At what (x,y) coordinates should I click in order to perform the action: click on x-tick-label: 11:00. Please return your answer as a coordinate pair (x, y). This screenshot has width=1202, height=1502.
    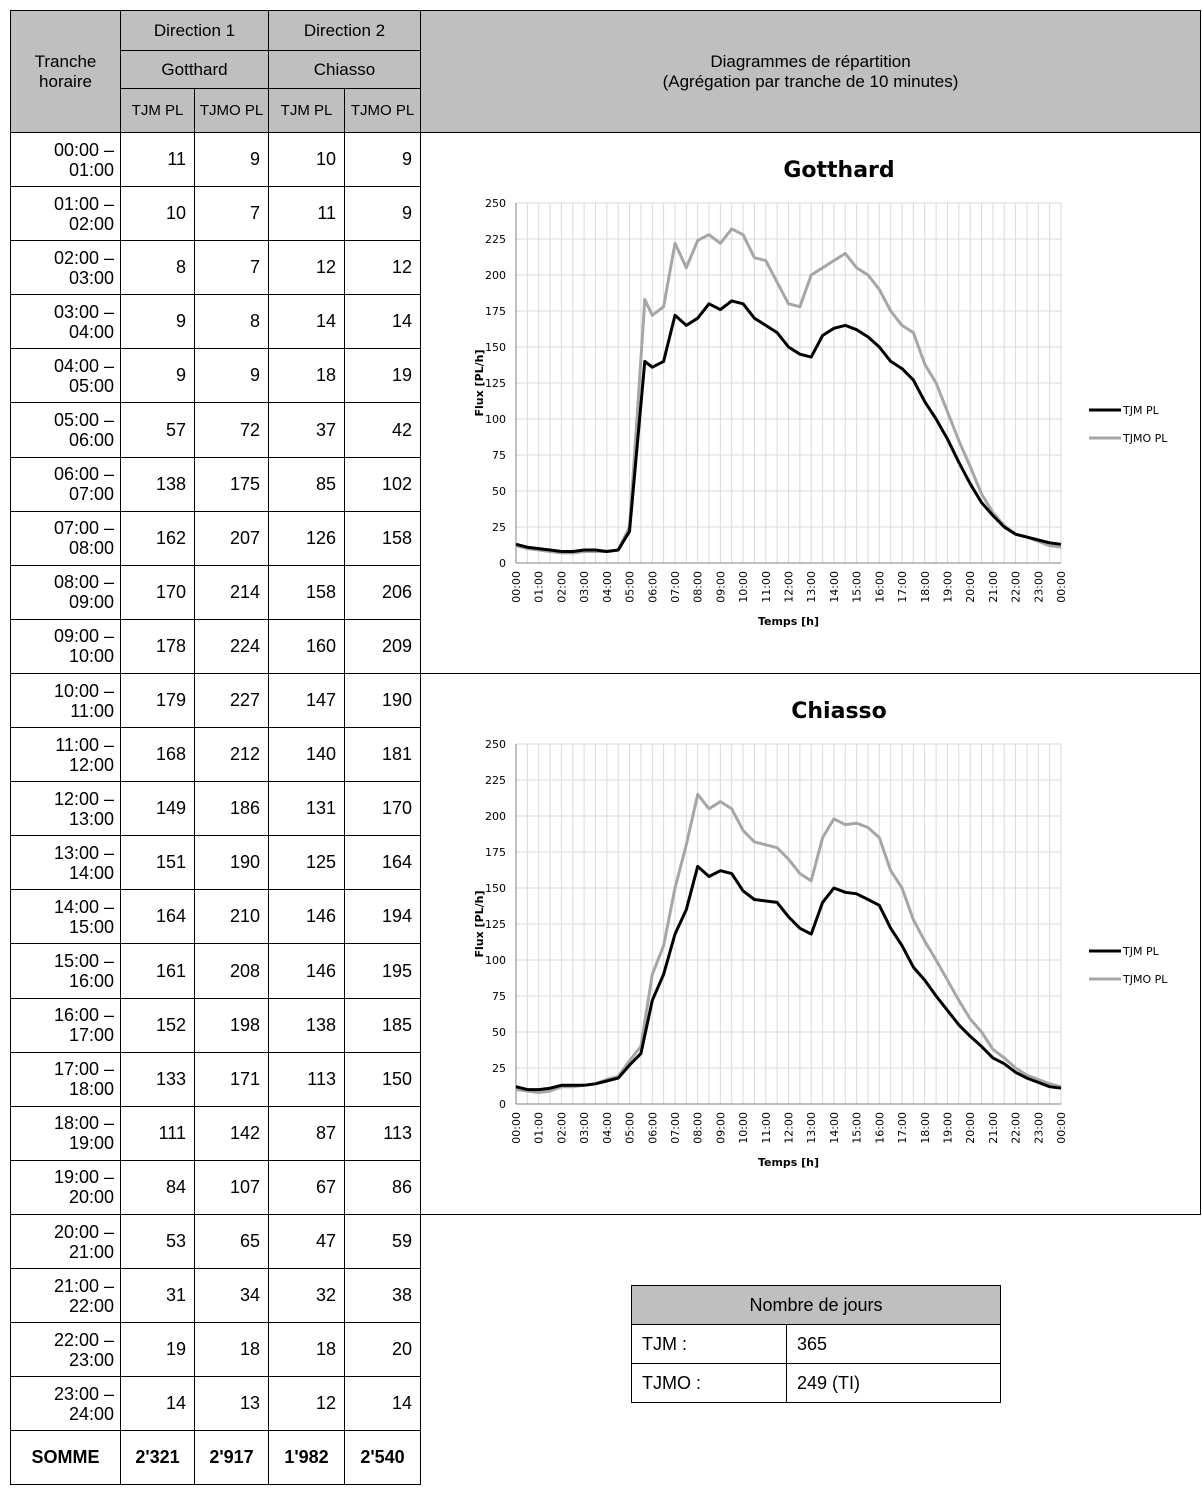
    Looking at the image, I should click on (766, 587).